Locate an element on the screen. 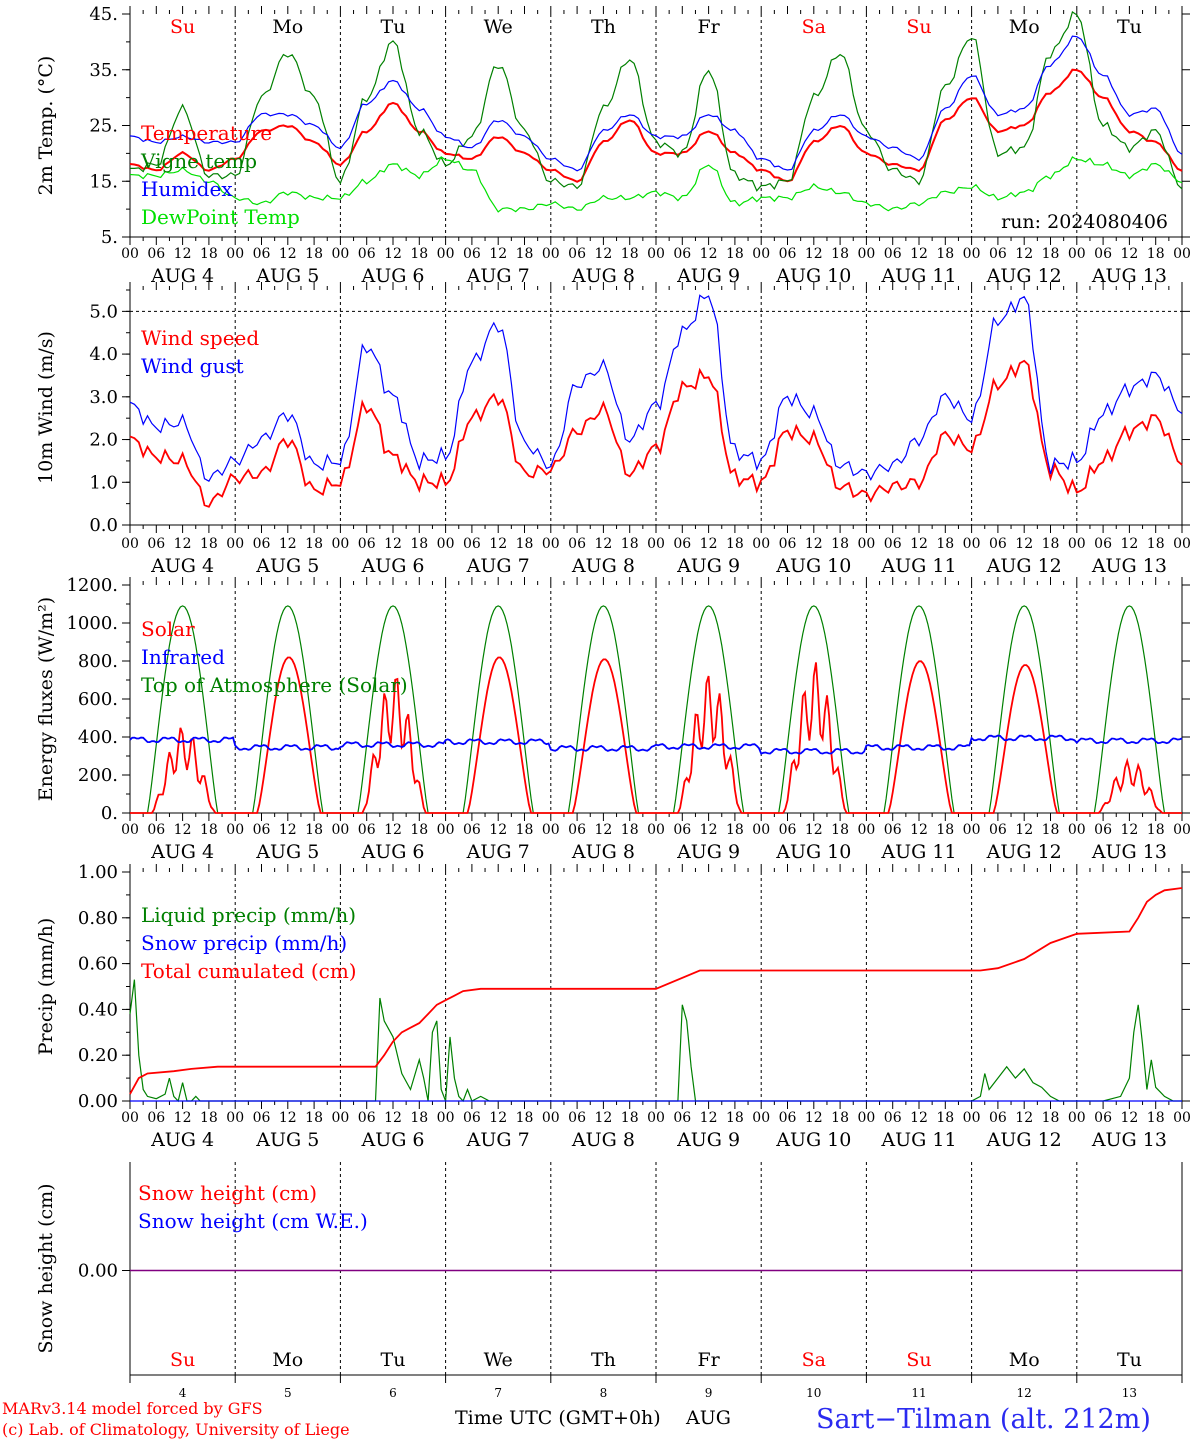  y-tick-label: 800. is located at coordinates (98, 661).